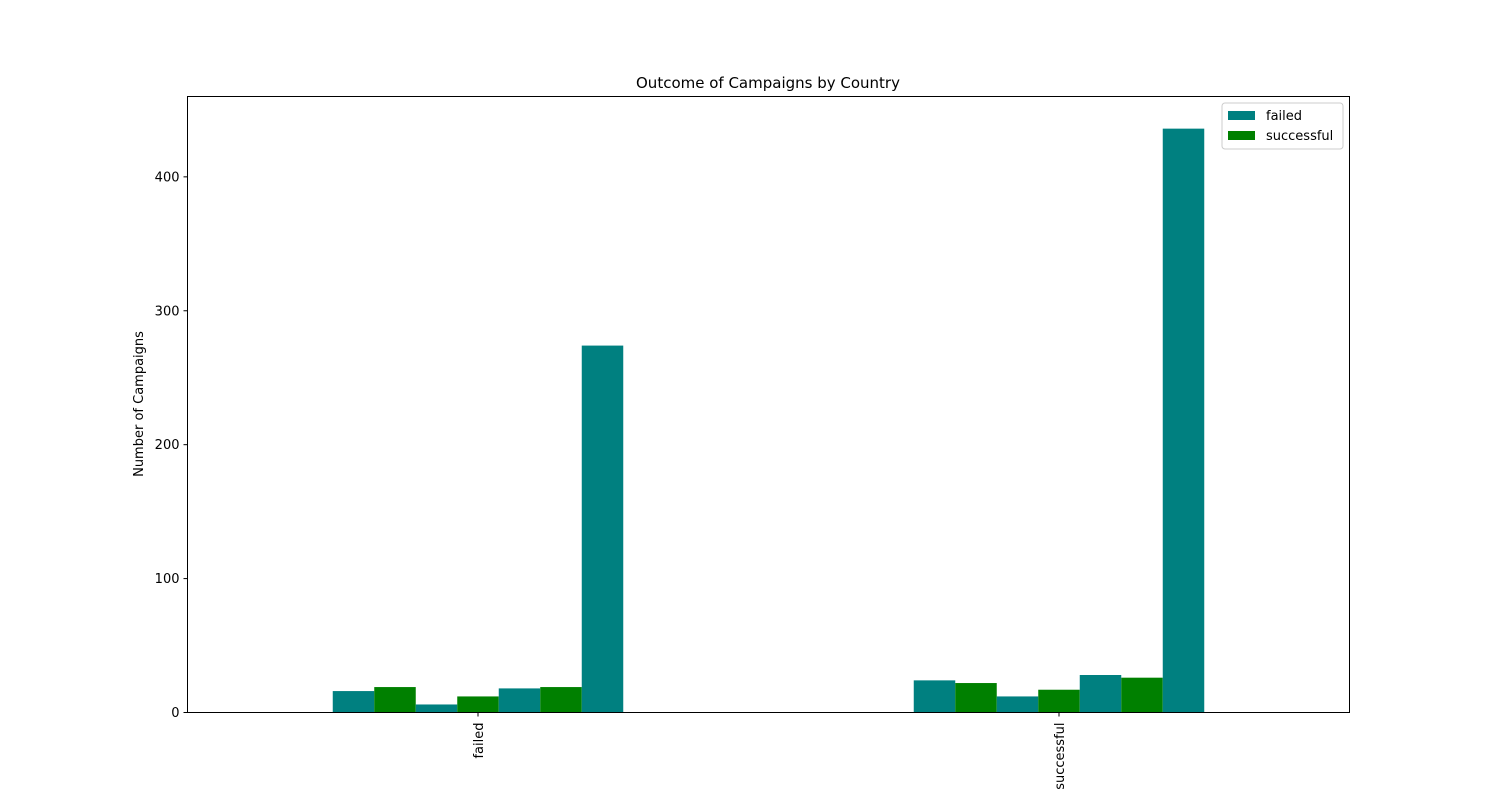 This screenshot has width=1500, height=800. I want to click on y-tick-label: 200, so click(167, 445).